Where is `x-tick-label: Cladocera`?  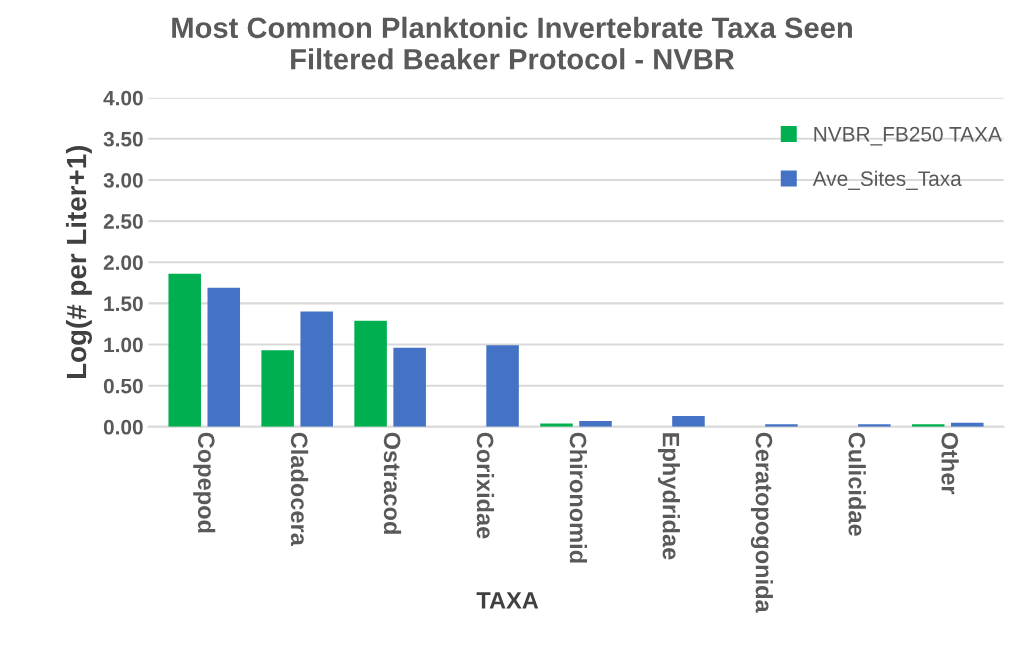
x-tick-label: Cladocera is located at coordinates (299, 489).